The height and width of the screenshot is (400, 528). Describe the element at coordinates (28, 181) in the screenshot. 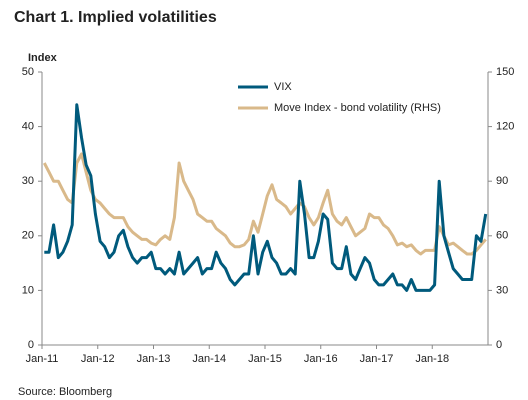

I see `y-tick-label: 30` at that location.